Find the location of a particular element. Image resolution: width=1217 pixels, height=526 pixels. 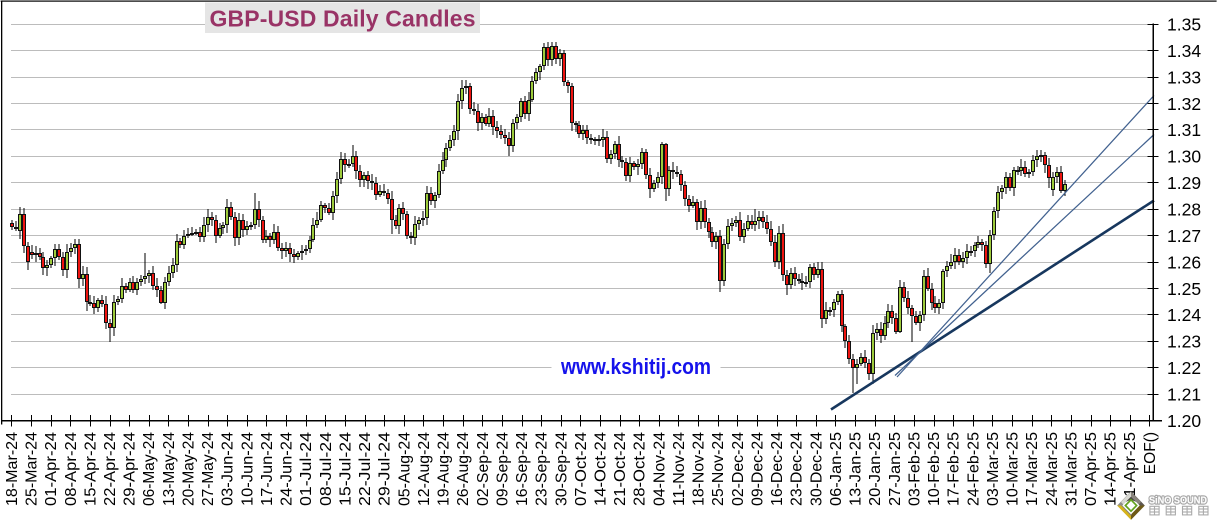

svg-text: 24-Feb-25 is located at coordinates (973, 469).